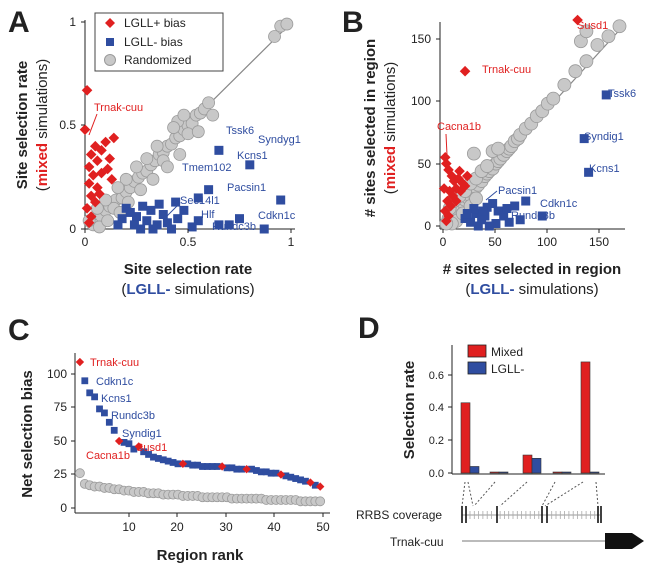 The height and width of the screenshot is (572, 650). Describe the element at coordinates (61, 441) in the screenshot. I see `panel-c-y-ticks: 0 25 50 75 100` at that location.